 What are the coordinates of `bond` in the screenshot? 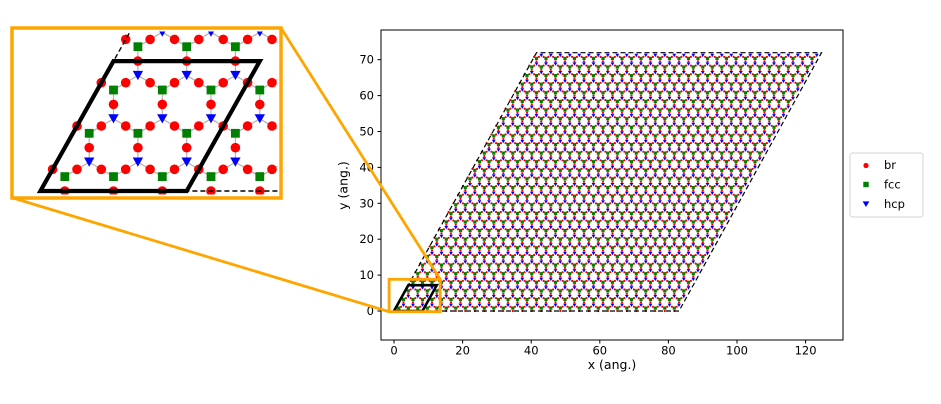 It's located at (369, 39).